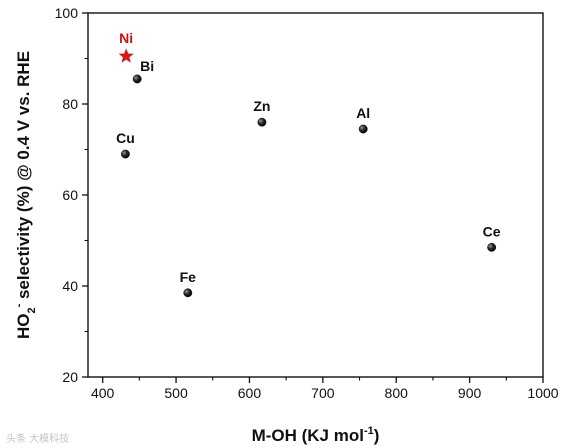  I want to click on point-zn-marker, so click(262, 122).